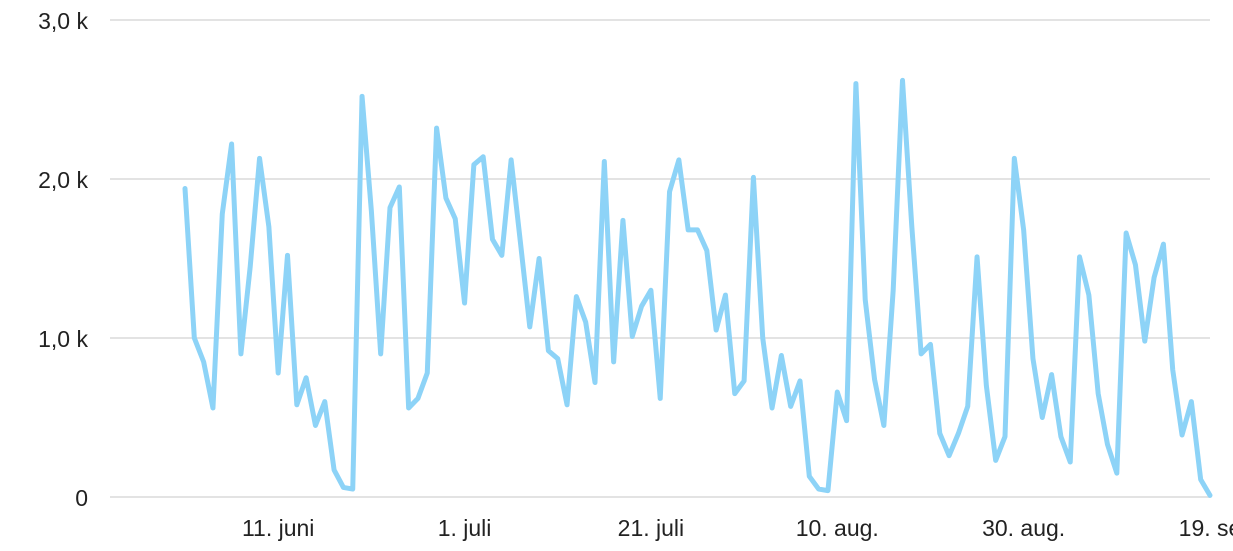 The height and width of the screenshot is (551, 1233). I want to click on y-tick-label: 0, so click(81, 498).